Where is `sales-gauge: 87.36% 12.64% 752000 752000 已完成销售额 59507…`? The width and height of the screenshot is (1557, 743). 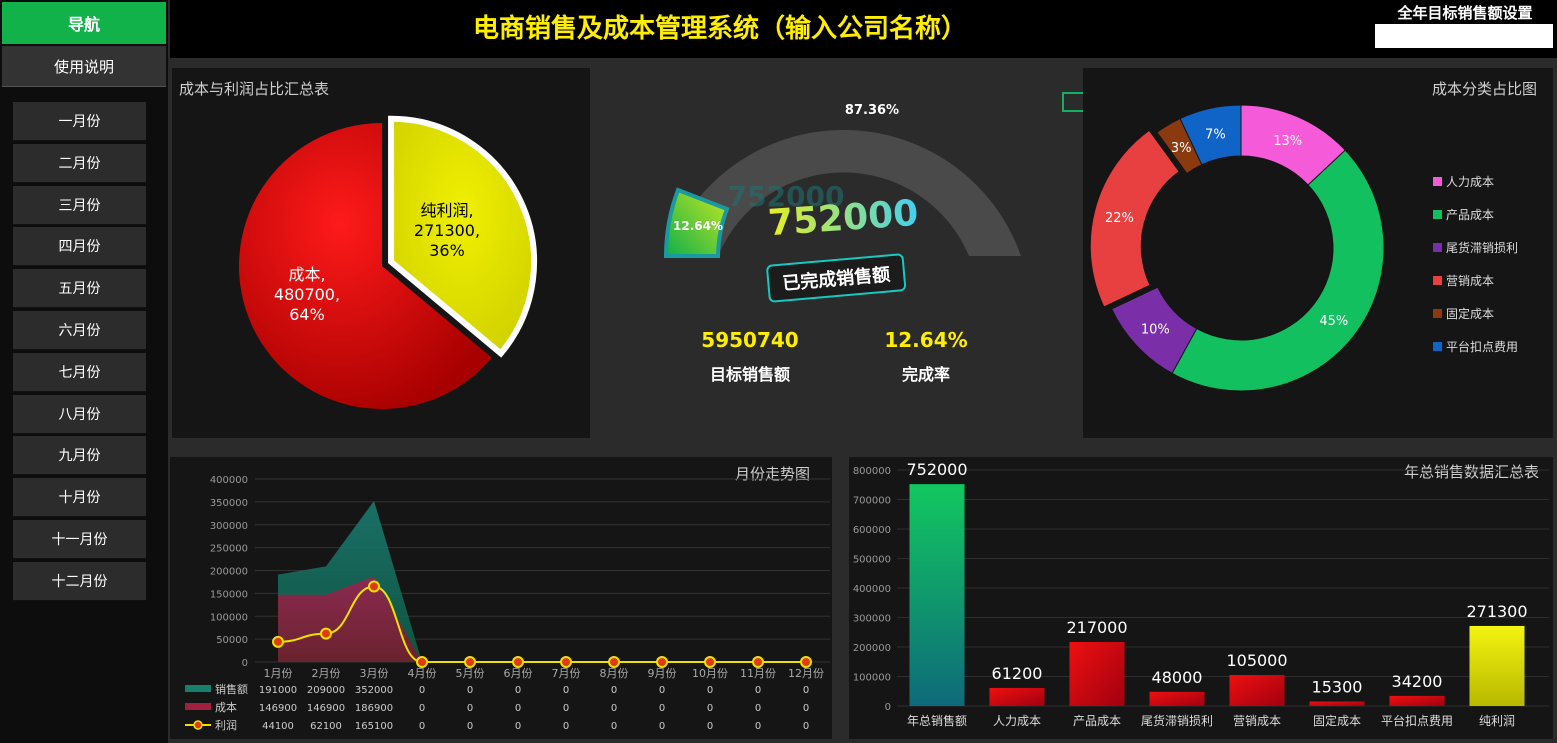
sales-gauge: 87.36% 12.64% 752000 752000 已完成销售额 59507… is located at coordinates (842, 243).